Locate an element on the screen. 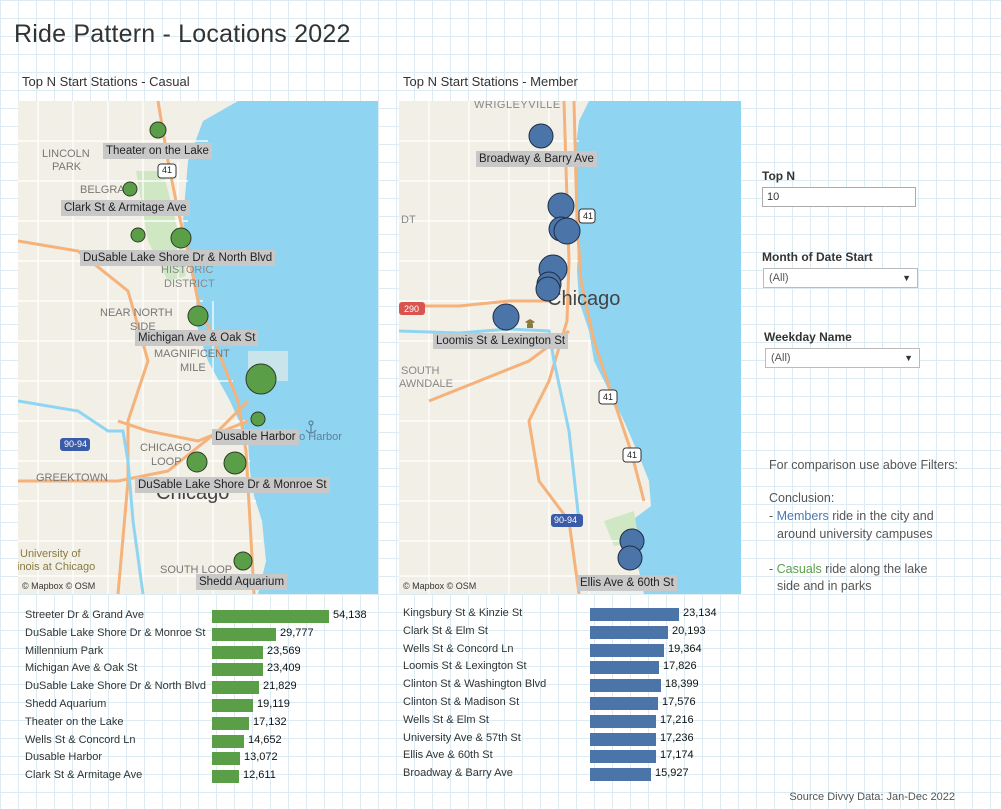 This screenshot has width=1001, height=809. bar-station-label: Wells St & Elm St is located at coordinates (446, 719).